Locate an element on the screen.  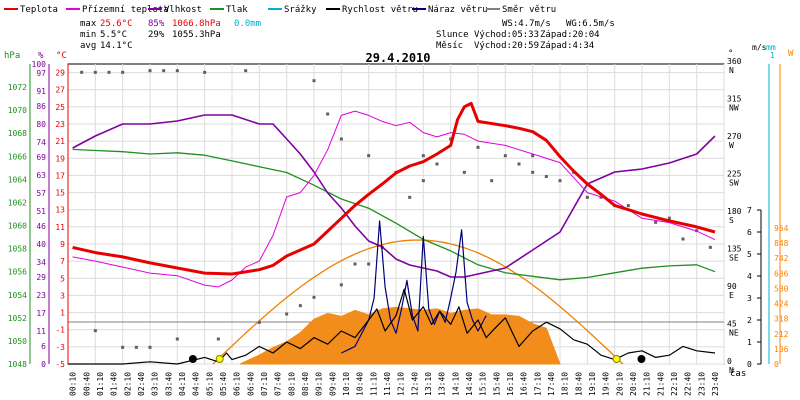
pressure-tick-1062: 1062 is located at coordinates (17, 202).